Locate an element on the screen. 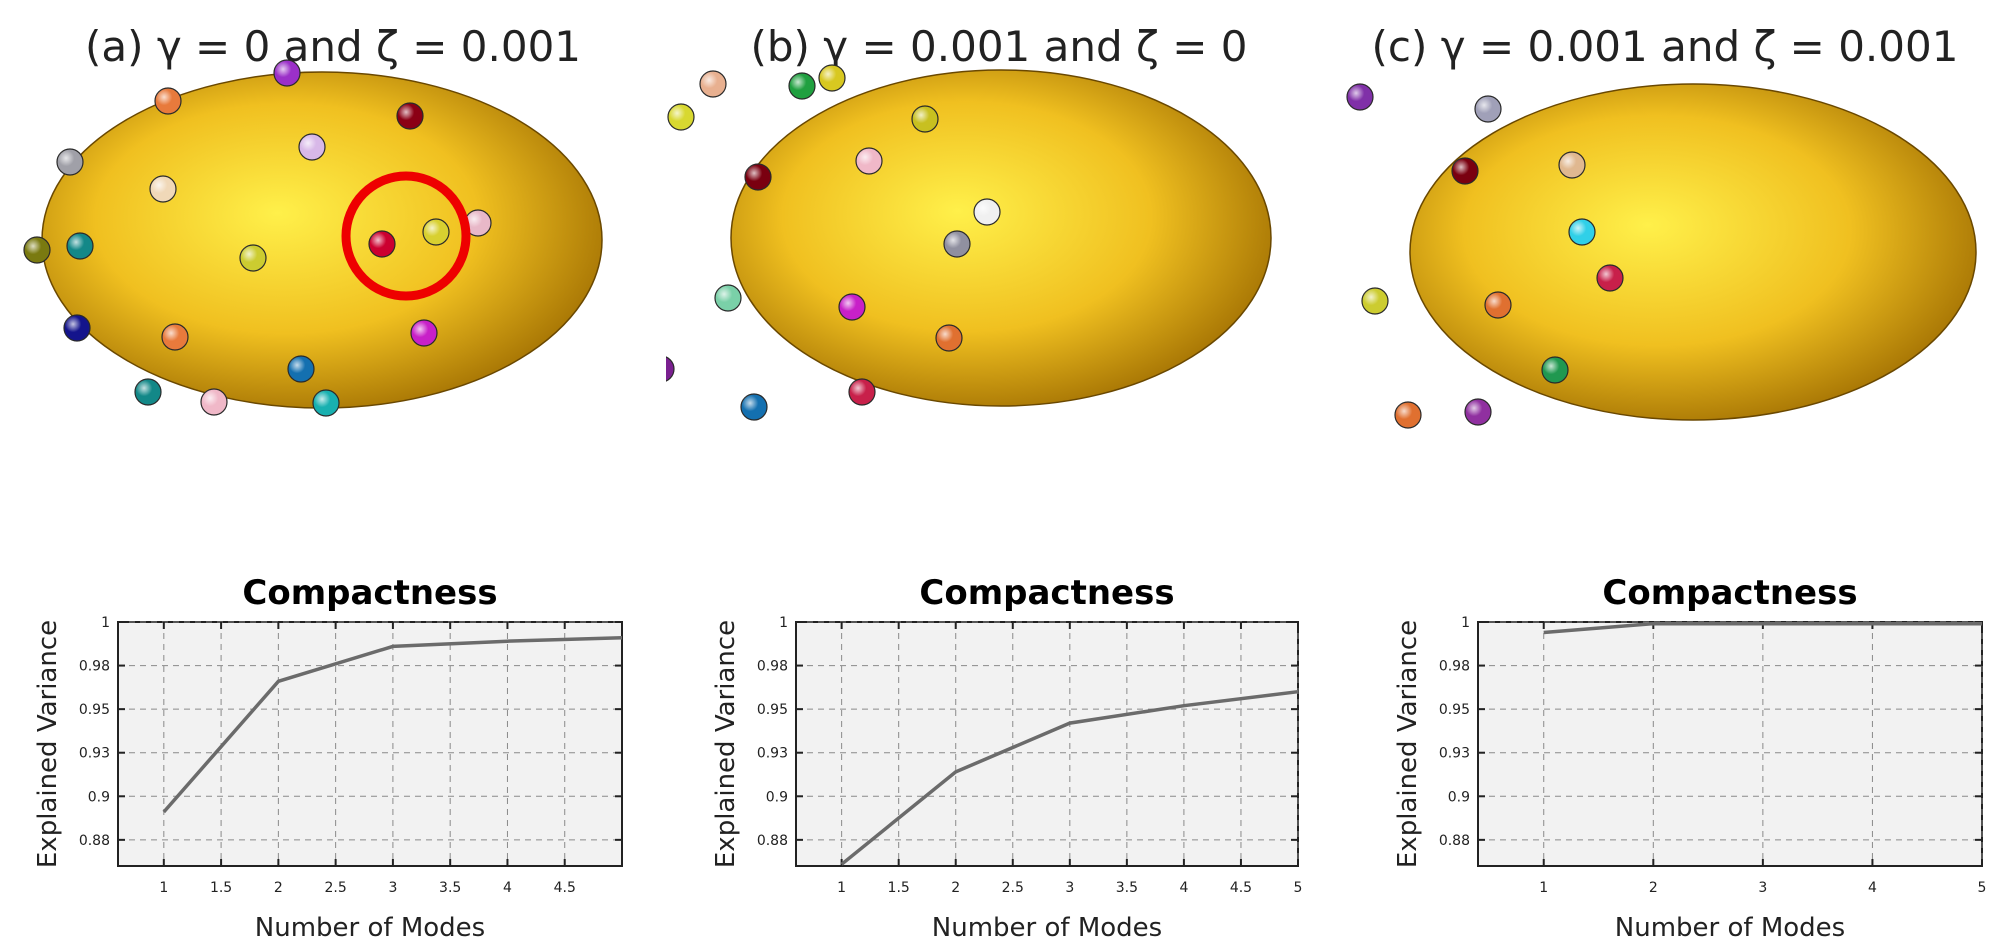  y-tick-label: 0.88 is located at coordinates (772, 841).